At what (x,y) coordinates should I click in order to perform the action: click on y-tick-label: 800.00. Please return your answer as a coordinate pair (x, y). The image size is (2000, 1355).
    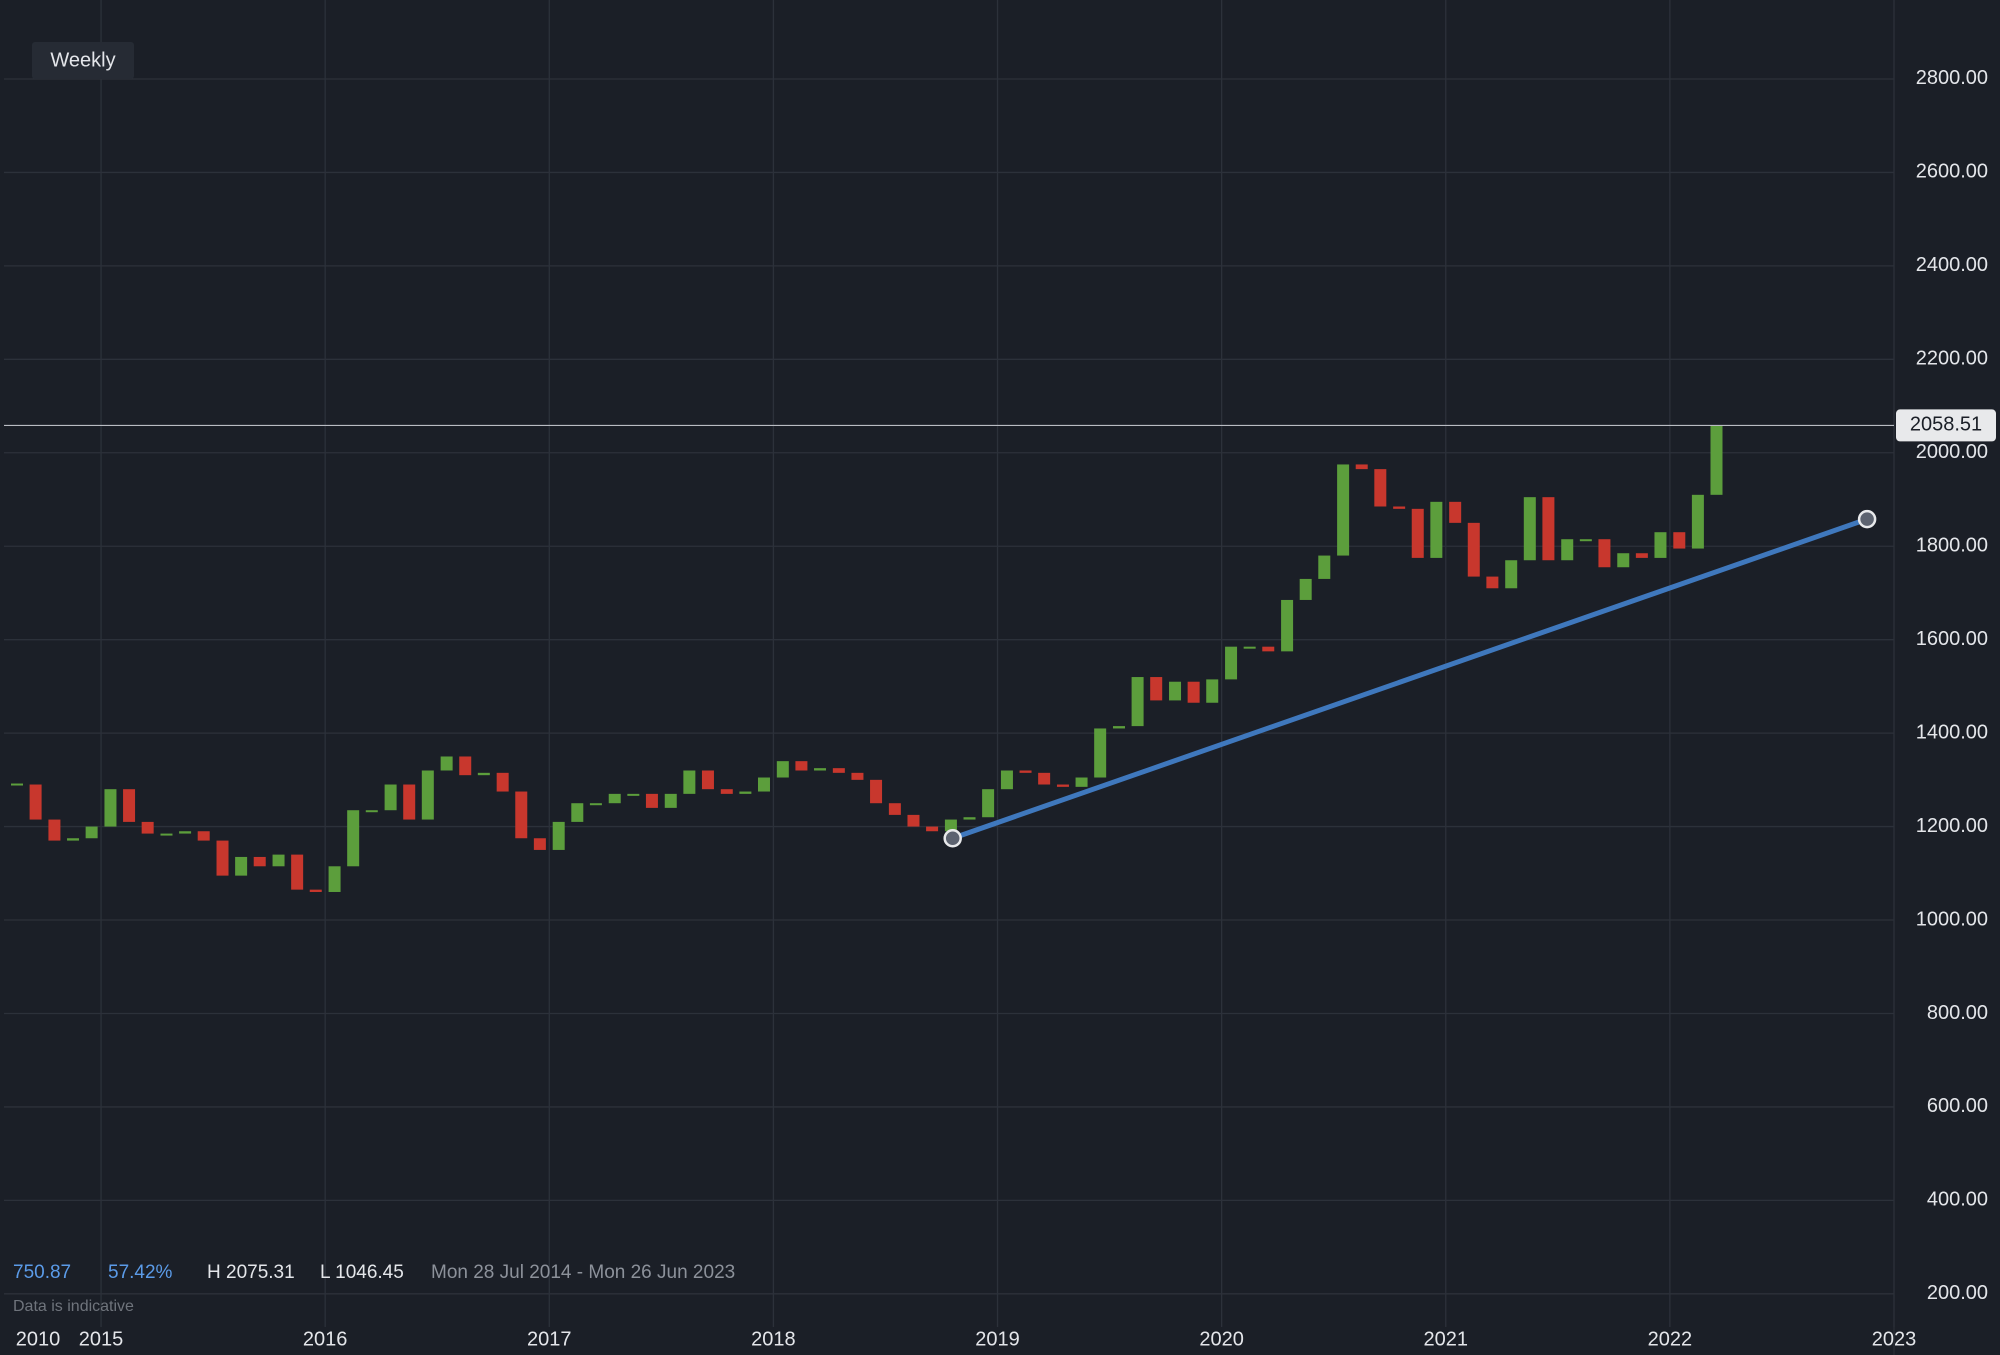
    Looking at the image, I should click on (1957, 1013).